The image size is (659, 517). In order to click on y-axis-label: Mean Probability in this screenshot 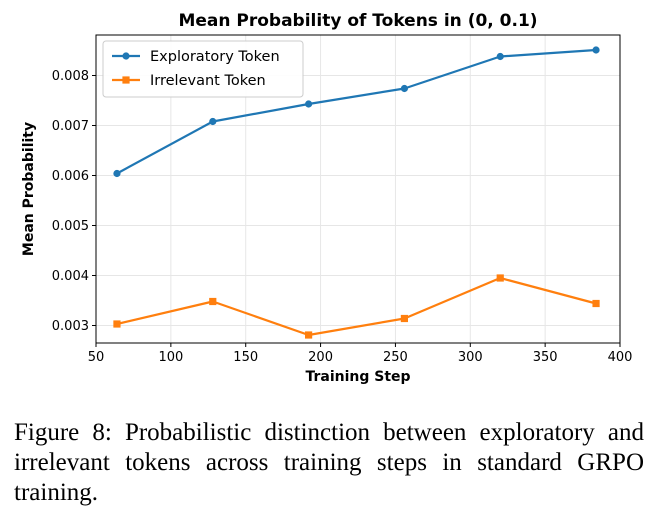, I will do `click(29, 189)`.